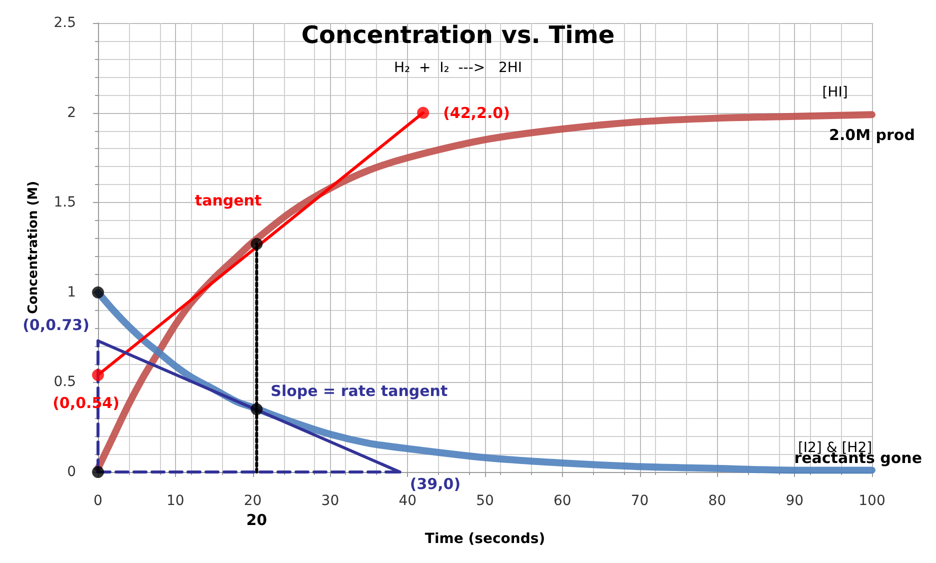  What do you see at coordinates (98, 501) in the screenshot?
I see `x-tick-label: 0` at bounding box center [98, 501].